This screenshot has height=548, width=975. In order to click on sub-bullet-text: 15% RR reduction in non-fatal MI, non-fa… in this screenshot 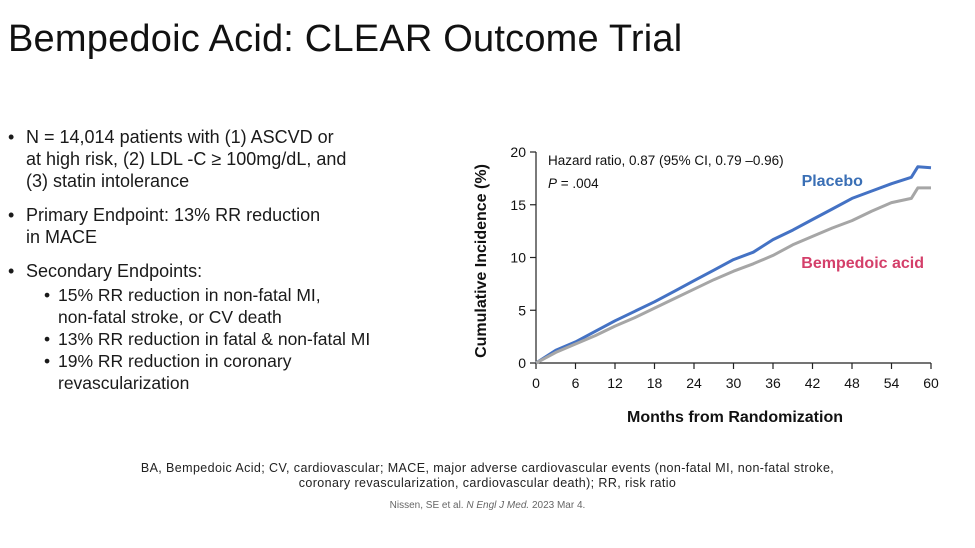, I will do `click(189, 306)`.